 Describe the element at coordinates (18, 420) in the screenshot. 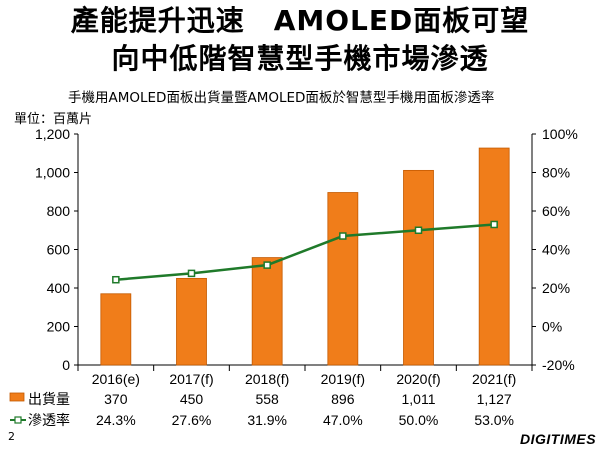

I see `legend-line-marker` at that location.